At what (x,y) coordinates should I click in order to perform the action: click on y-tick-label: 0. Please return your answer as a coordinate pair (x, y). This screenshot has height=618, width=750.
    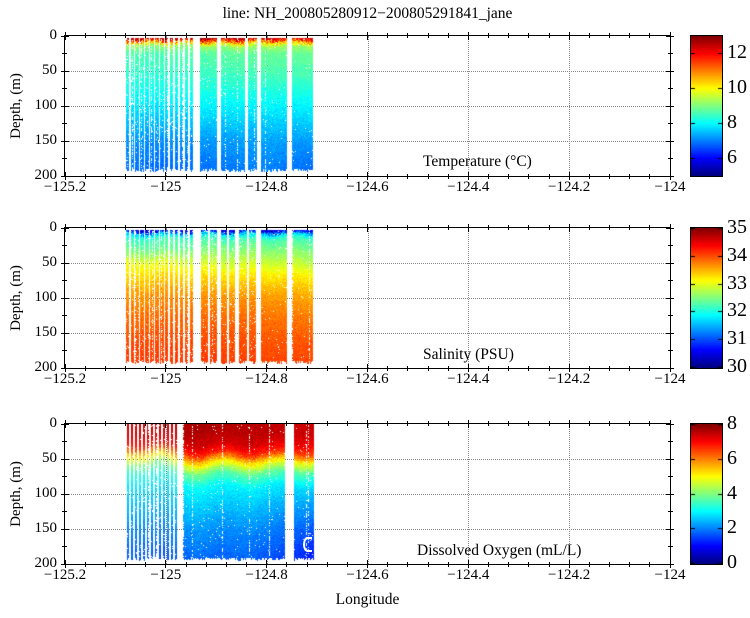
    Looking at the image, I should click on (53, 227).